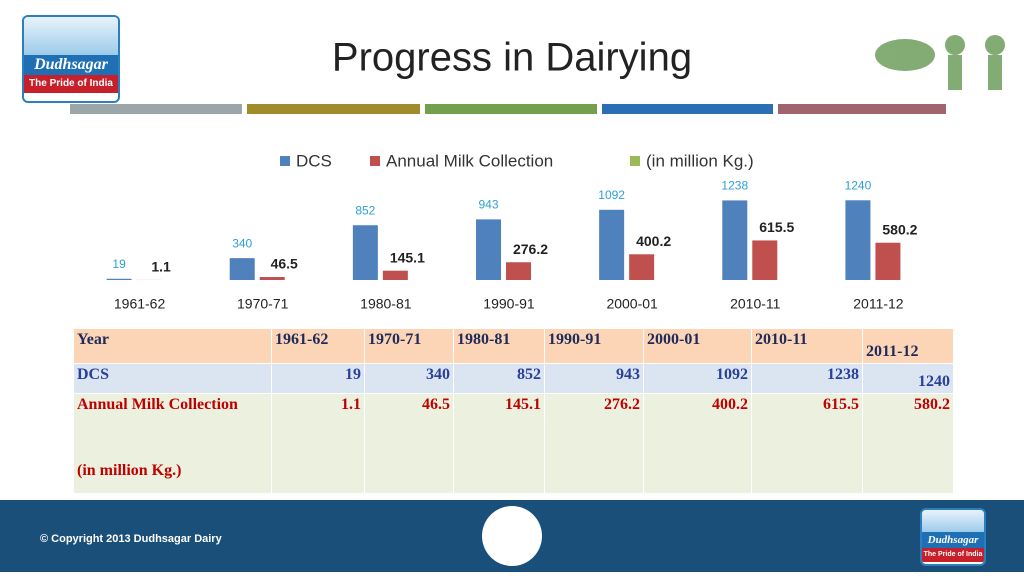  Describe the element at coordinates (409, 346) in the screenshot. I see `header-cell: 1970-71` at that location.